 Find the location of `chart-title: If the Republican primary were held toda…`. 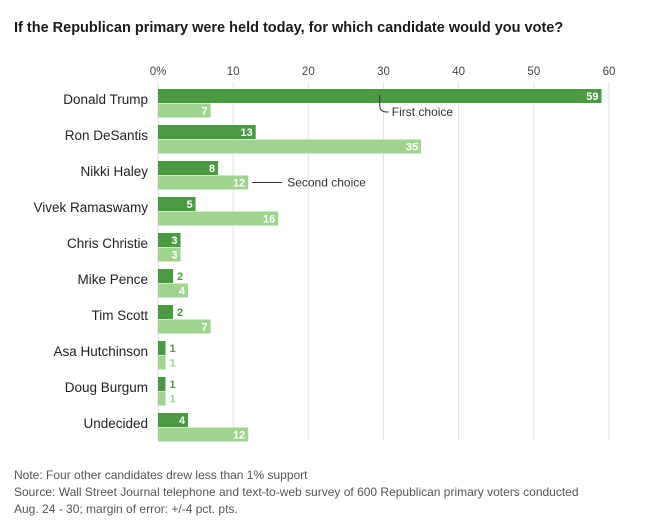

chart-title: If the Republican primary were held toda… is located at coordinates (289, 28).